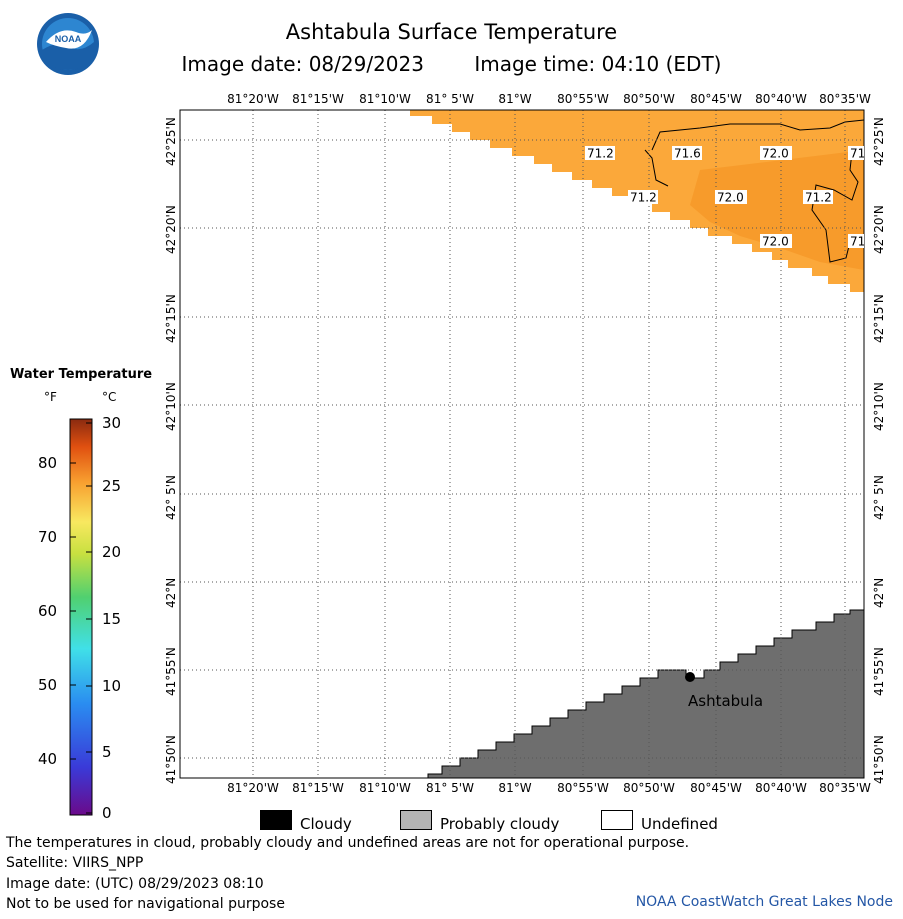  I want to click on lon-label-bottom: 80°45'W, so click(716, 788).